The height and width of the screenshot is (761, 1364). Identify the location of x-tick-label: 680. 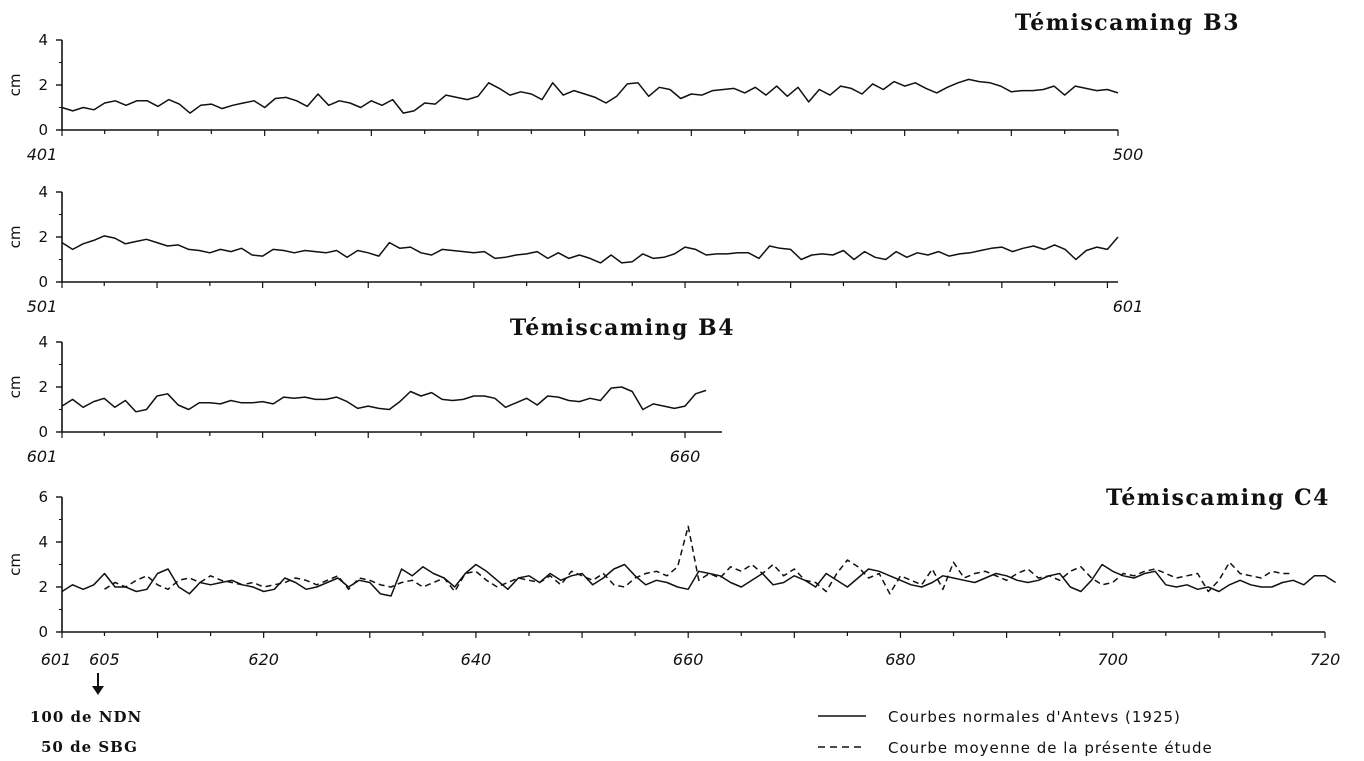
(900, 659).